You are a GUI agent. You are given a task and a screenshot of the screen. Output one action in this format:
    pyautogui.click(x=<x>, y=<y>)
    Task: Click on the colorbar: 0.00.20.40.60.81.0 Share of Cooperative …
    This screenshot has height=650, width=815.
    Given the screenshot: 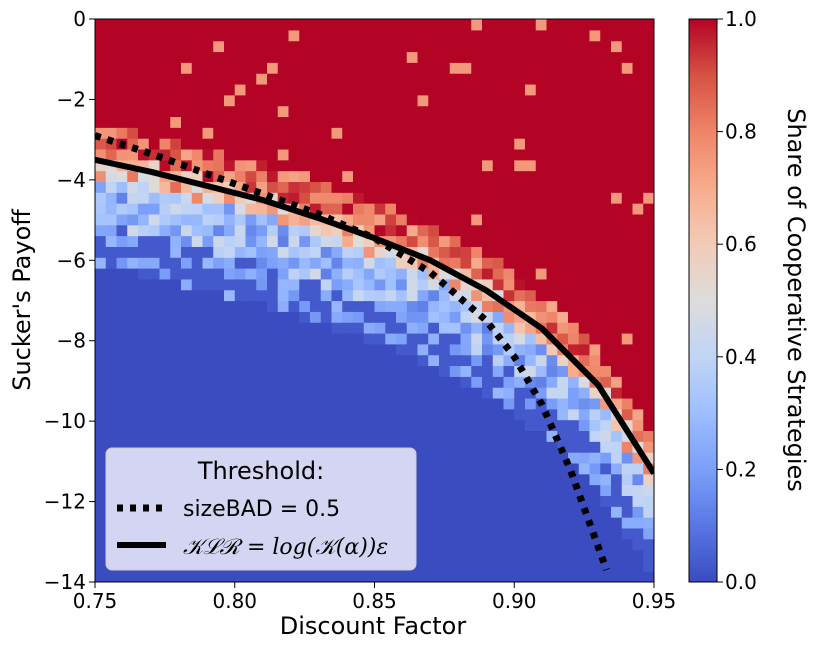 What is the action you would take?
    pyautogui.click(x=749, y=300)
    